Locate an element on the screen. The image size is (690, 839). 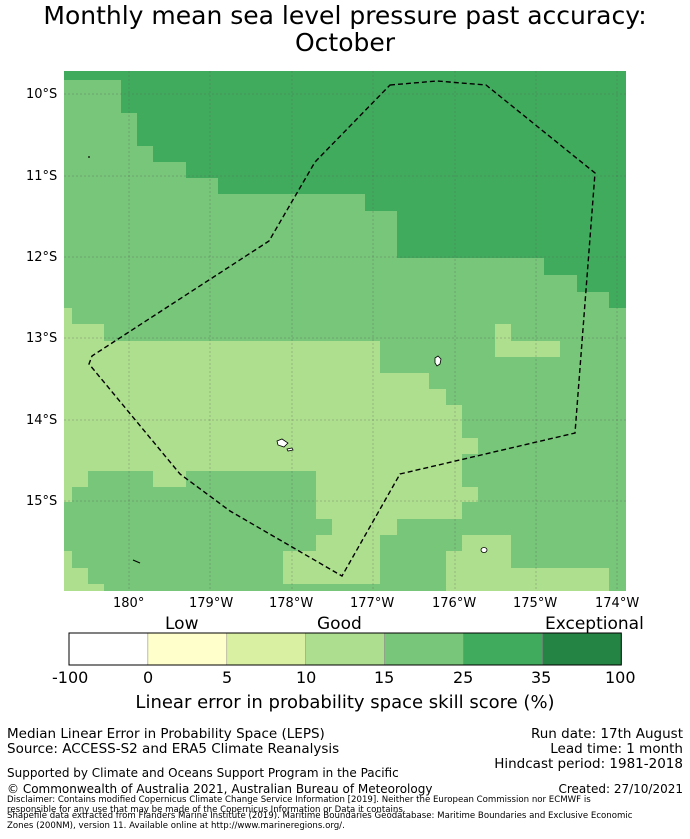
lat-label-15s: 15°S is located at coordinates (42, 501).